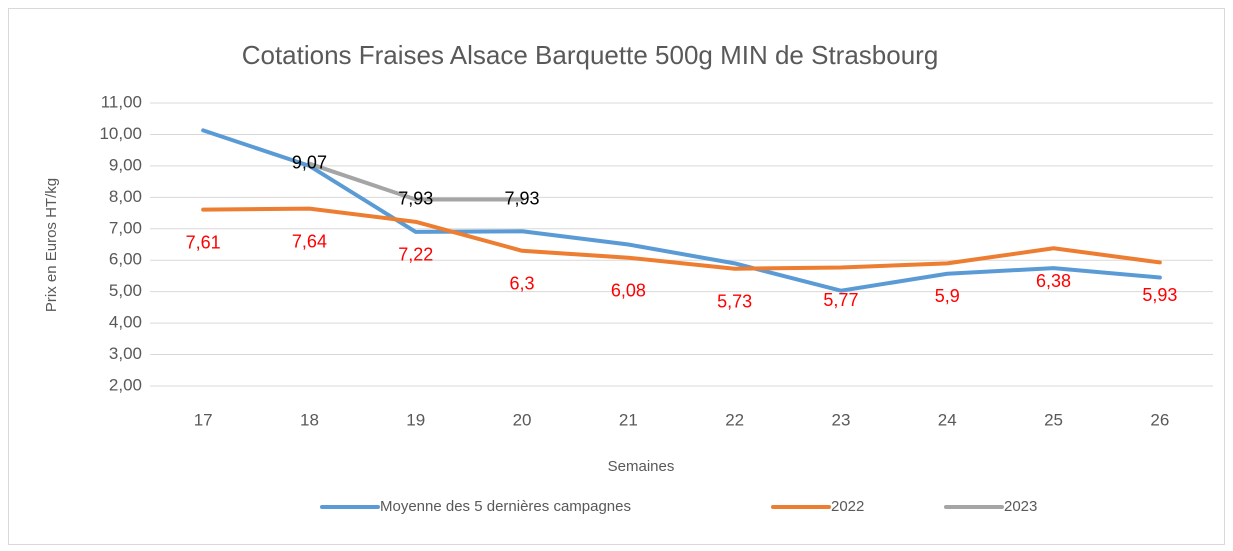 The width and height of the screenshot is (1233, 551). I want to click on x-tick-label: 23, so click(840, 419).